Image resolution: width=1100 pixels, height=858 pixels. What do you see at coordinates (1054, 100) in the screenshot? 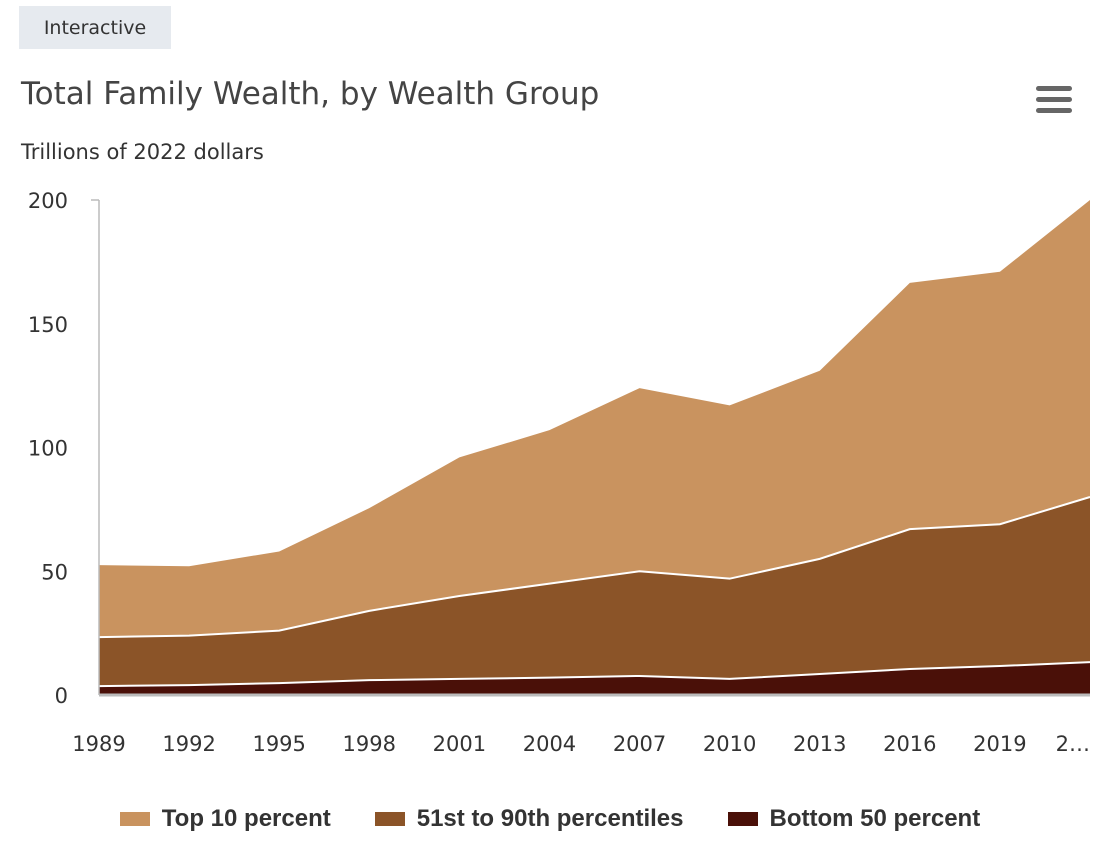
I see `hamburger-menu-icon` at bounding box center [1054, 100].